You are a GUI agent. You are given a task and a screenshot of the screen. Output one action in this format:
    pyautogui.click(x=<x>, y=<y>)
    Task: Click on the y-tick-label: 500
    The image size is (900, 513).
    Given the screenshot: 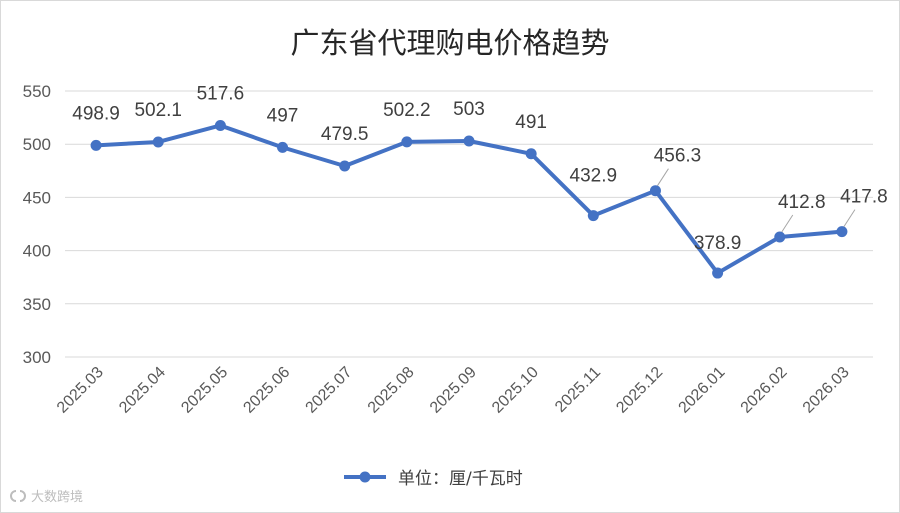 What is the action you would take?
    pyautogui.click(x=37, y=144)
    